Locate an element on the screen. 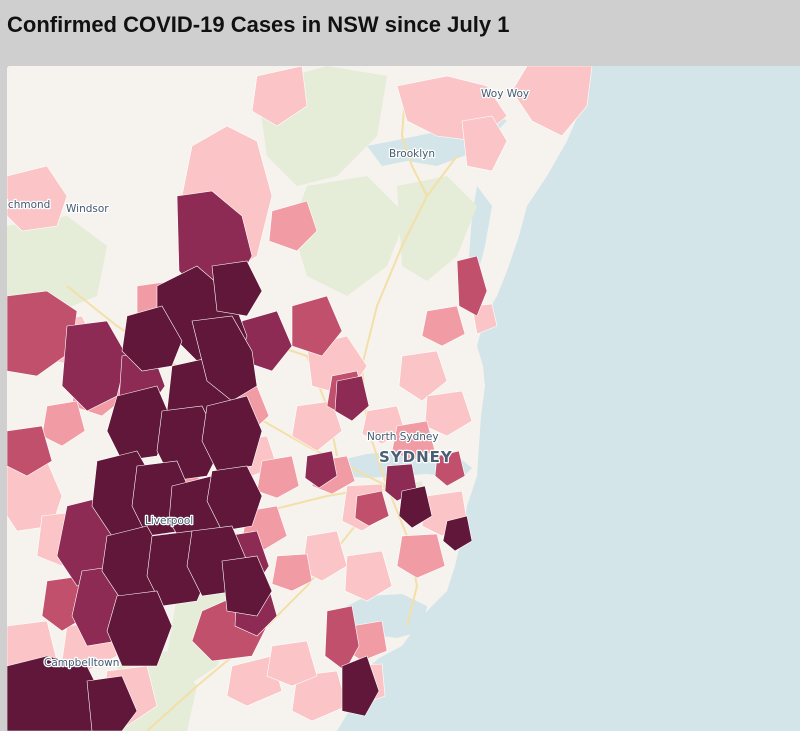 Image resolution: width=800 pixels, height=731 pixels. label-north-sydney: North Sydney is located at coordinates (403, 437).